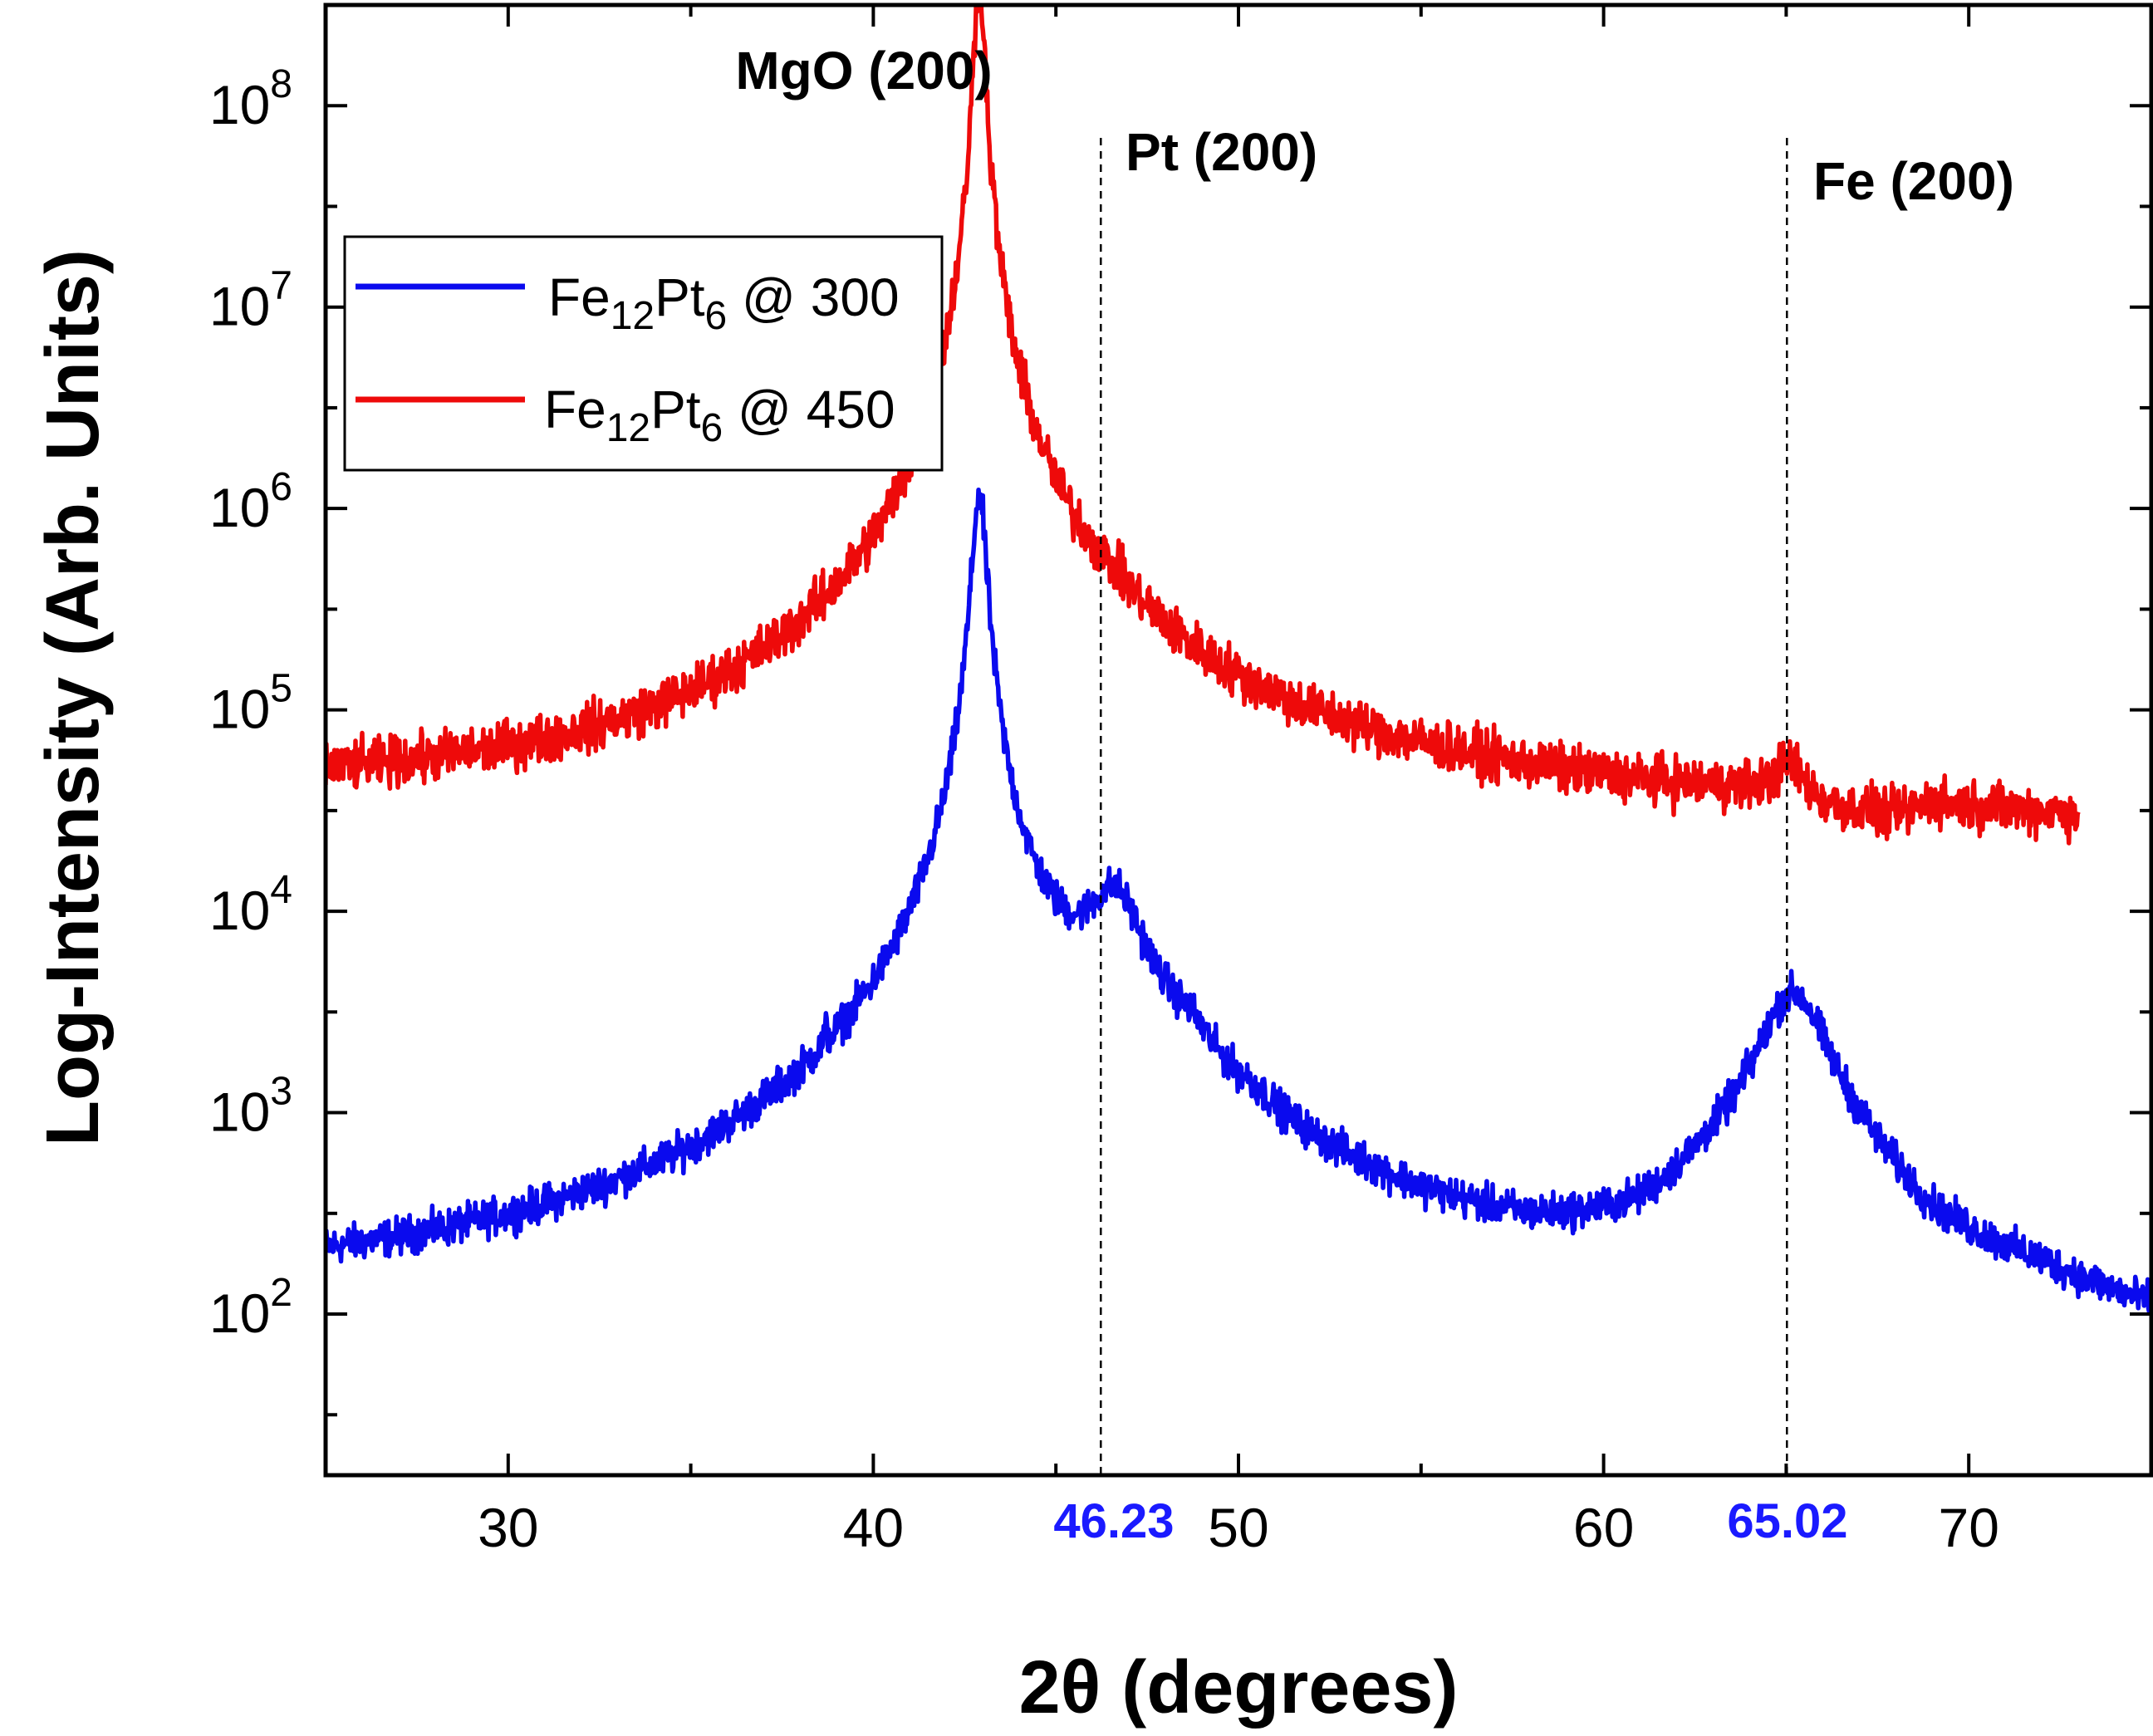 The image size is (2153, 1736). What do you see at coordinates (250, 904) in the screenshot?
I see `y-tick-label: 10⁴` at bounding box center [250, 904].